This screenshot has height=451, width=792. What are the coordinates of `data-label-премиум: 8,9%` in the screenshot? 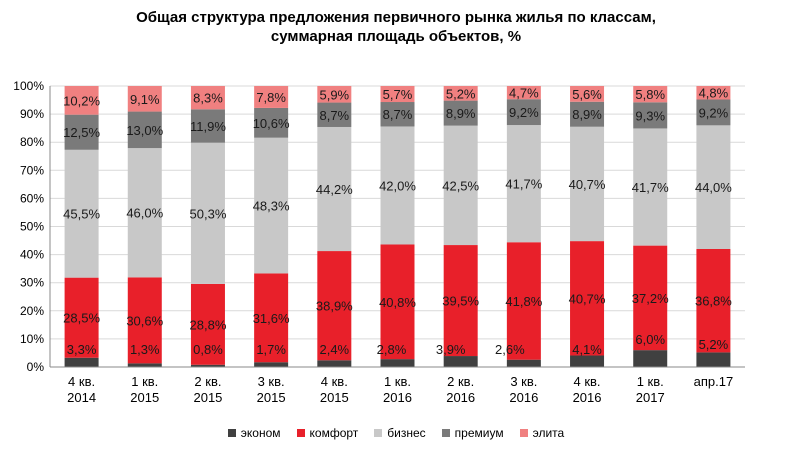 It's located at (461, 113).